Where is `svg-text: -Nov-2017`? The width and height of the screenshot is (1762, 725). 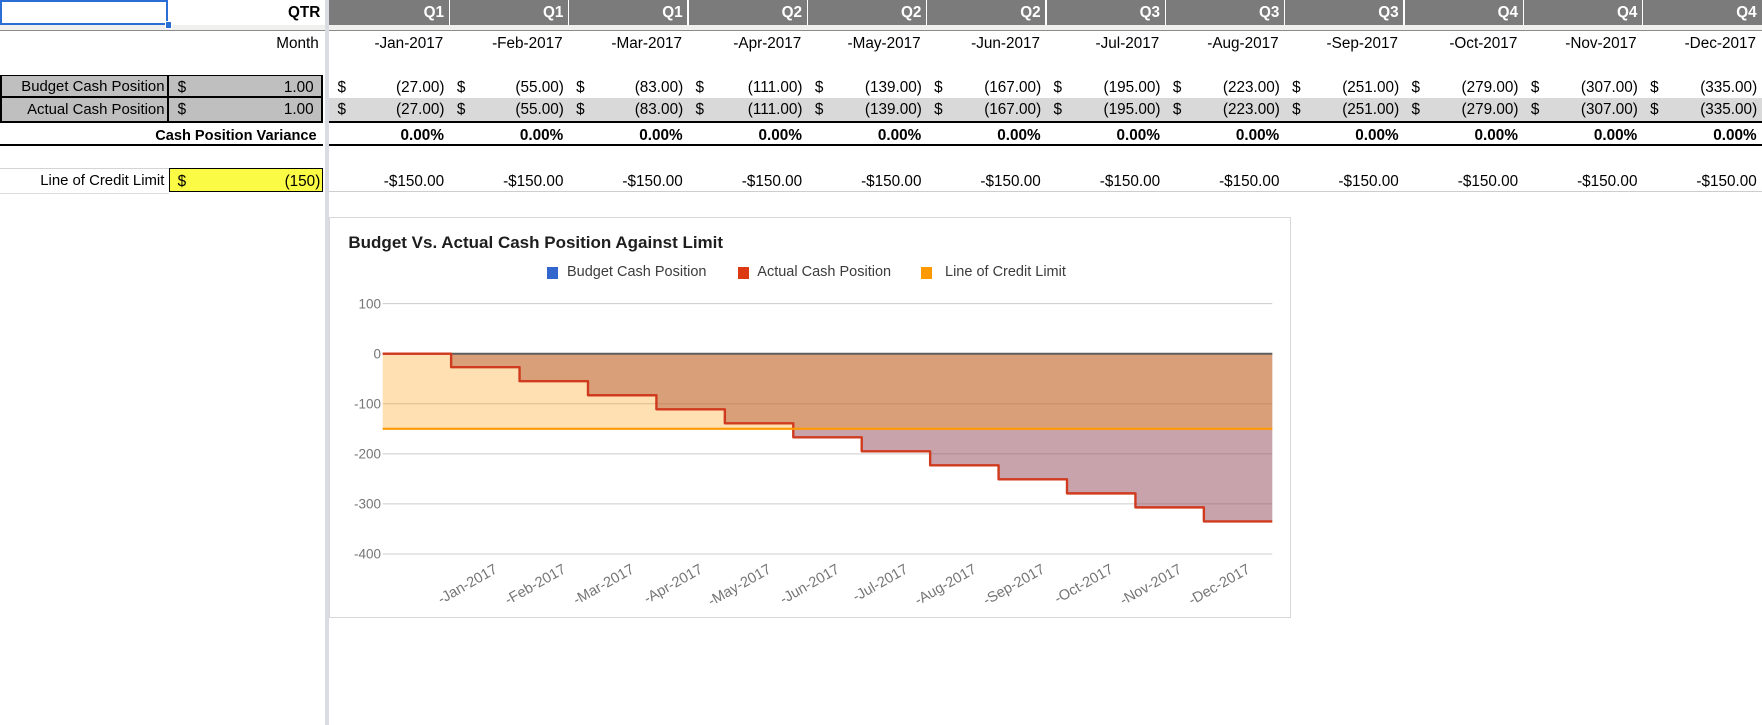 svg-text: -Nov-2017 is located at coordinates (1150, 584).